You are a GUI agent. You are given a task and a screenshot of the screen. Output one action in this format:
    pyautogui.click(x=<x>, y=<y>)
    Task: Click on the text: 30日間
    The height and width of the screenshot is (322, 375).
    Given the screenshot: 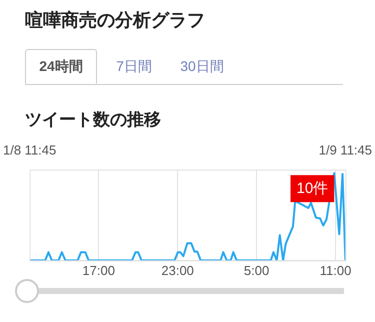 What is the action you would take?
    pyautogui.click(x=202, y=66)
    